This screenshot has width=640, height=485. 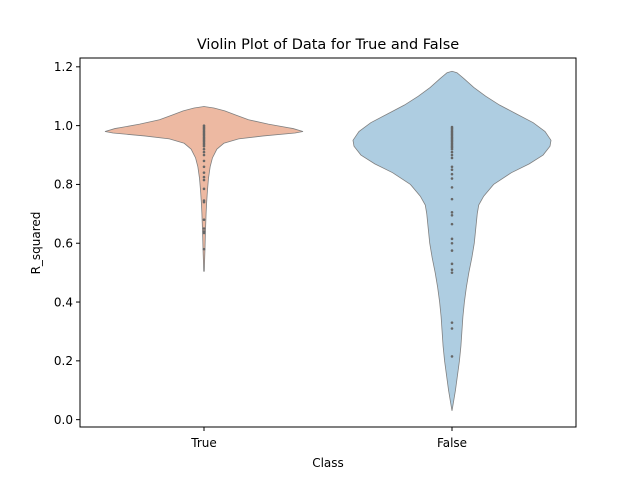 What do you see at coordinates (328, 463) in the screenshot?
I see `x-axis-label: Class` at bounding box center [328, 463].